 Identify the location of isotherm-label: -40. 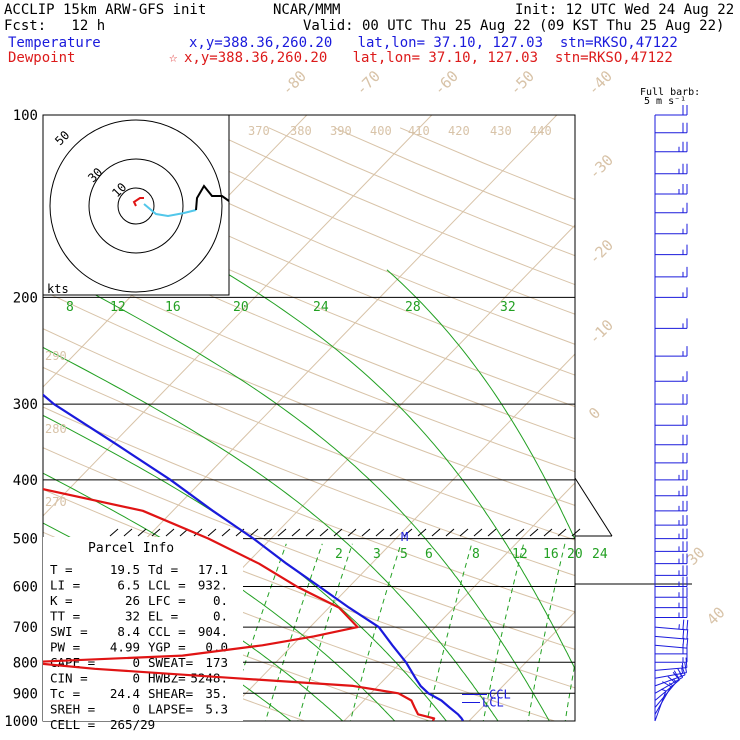
(600, 83).